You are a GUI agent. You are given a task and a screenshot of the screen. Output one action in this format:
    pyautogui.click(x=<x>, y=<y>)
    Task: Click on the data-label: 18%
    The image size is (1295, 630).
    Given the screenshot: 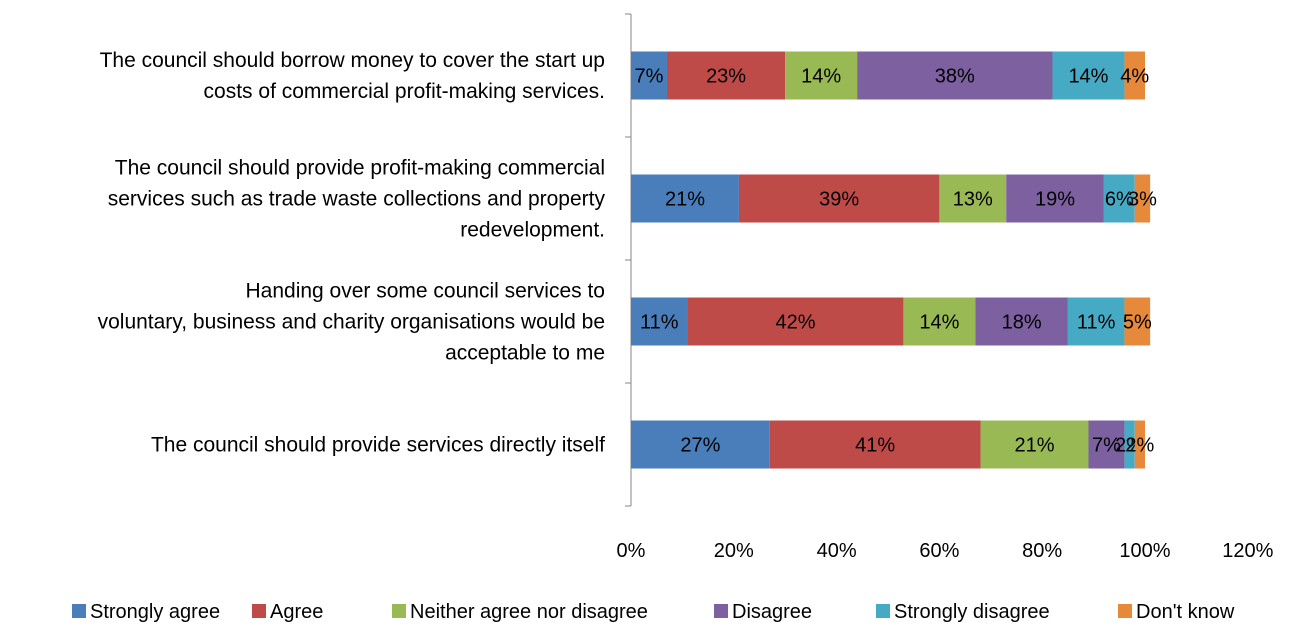 What is the action you would take?
    pyautogui.click(x=1022, y=323)
    